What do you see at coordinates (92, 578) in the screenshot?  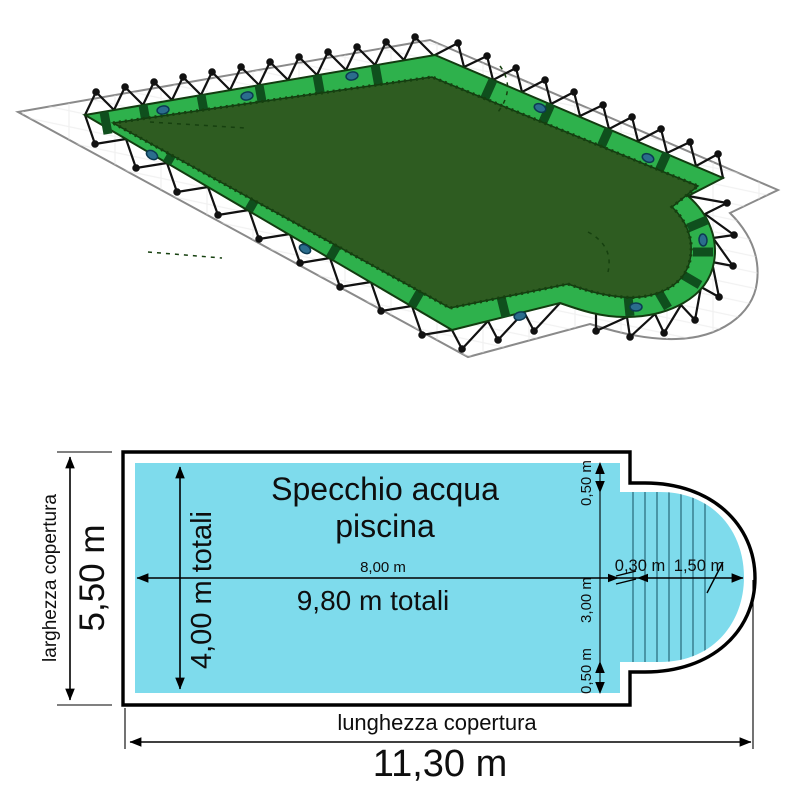 I see `cover-width-value: 5,50 m` at bounding box center [92, 578].